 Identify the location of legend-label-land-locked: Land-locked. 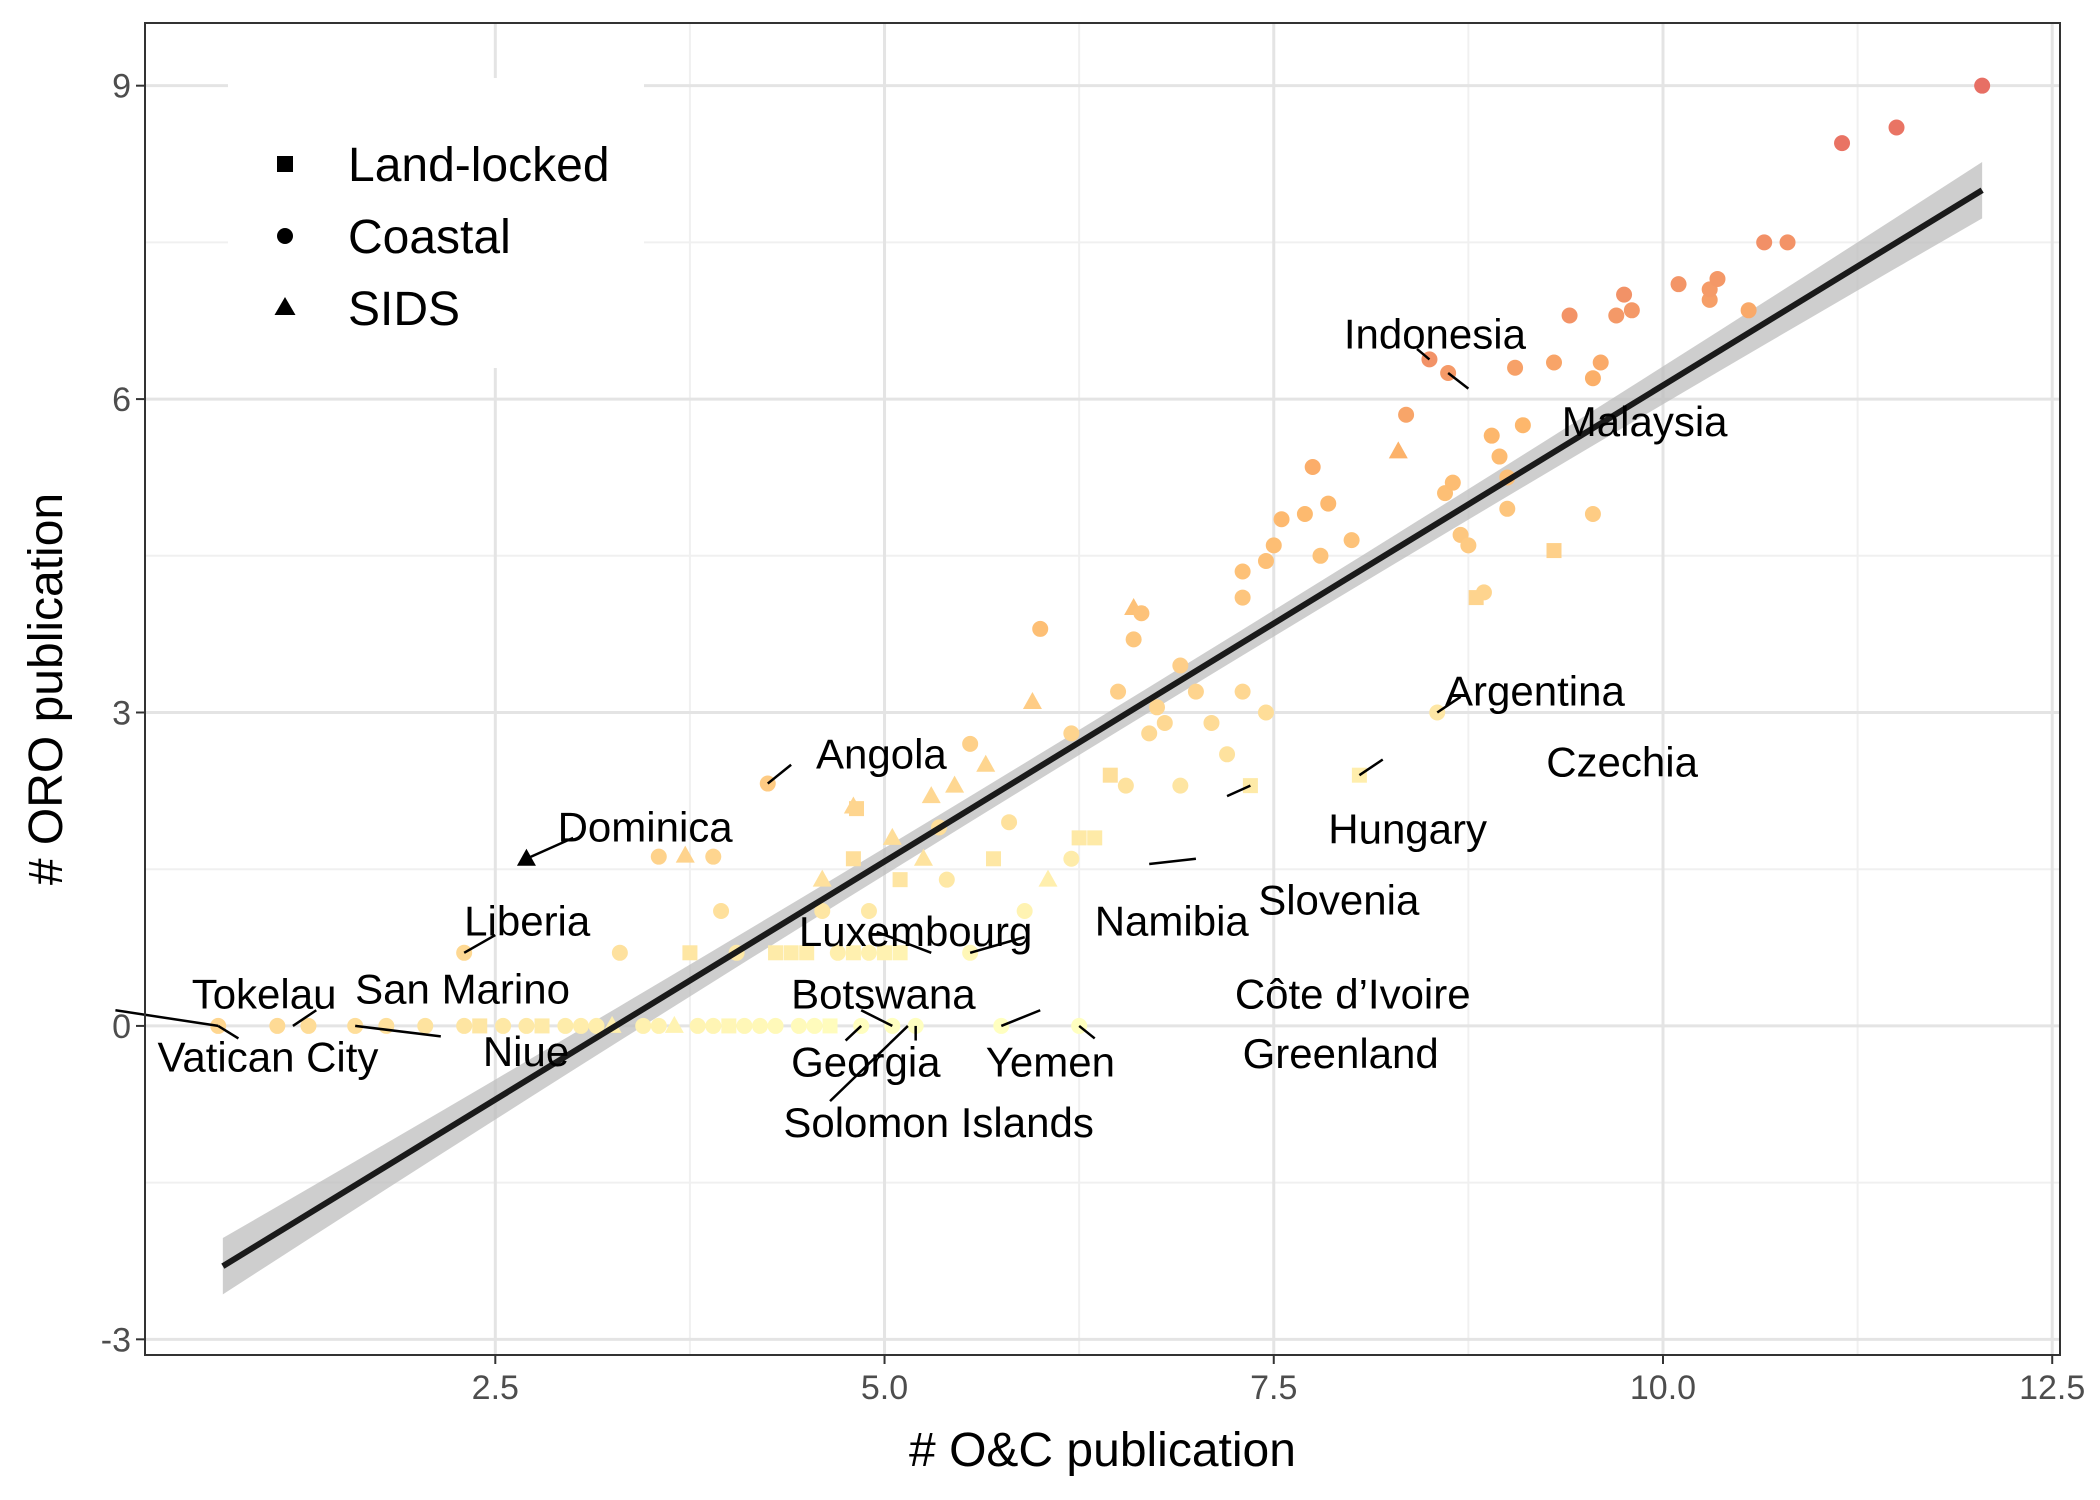
(479, 165).